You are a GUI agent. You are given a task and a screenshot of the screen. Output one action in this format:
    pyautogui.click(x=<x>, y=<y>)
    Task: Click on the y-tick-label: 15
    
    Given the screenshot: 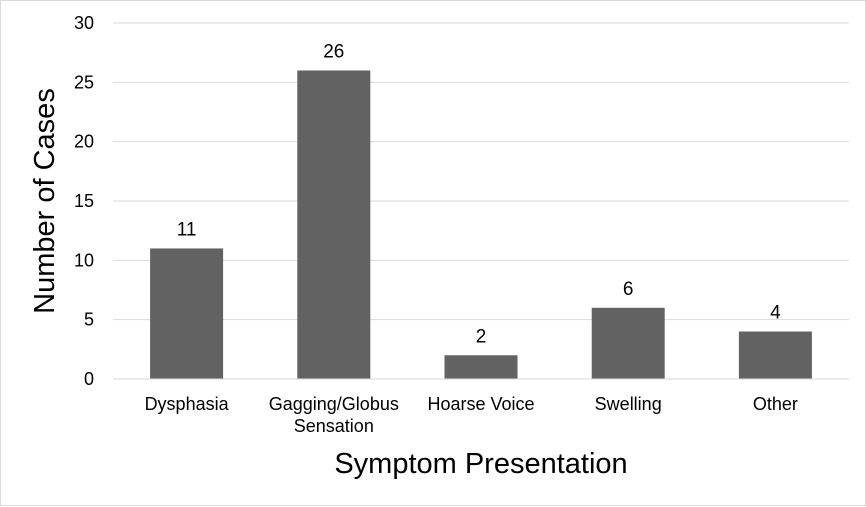 What is the action you would take?
    pyautogui.click(x=84, y=201)
    